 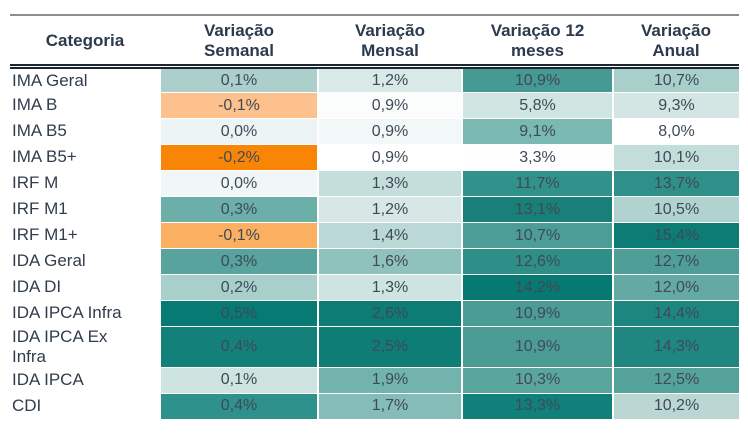 I want to click on column-header-variacao-12-meses: Variação 12 meses, so click(x=537, y=42).